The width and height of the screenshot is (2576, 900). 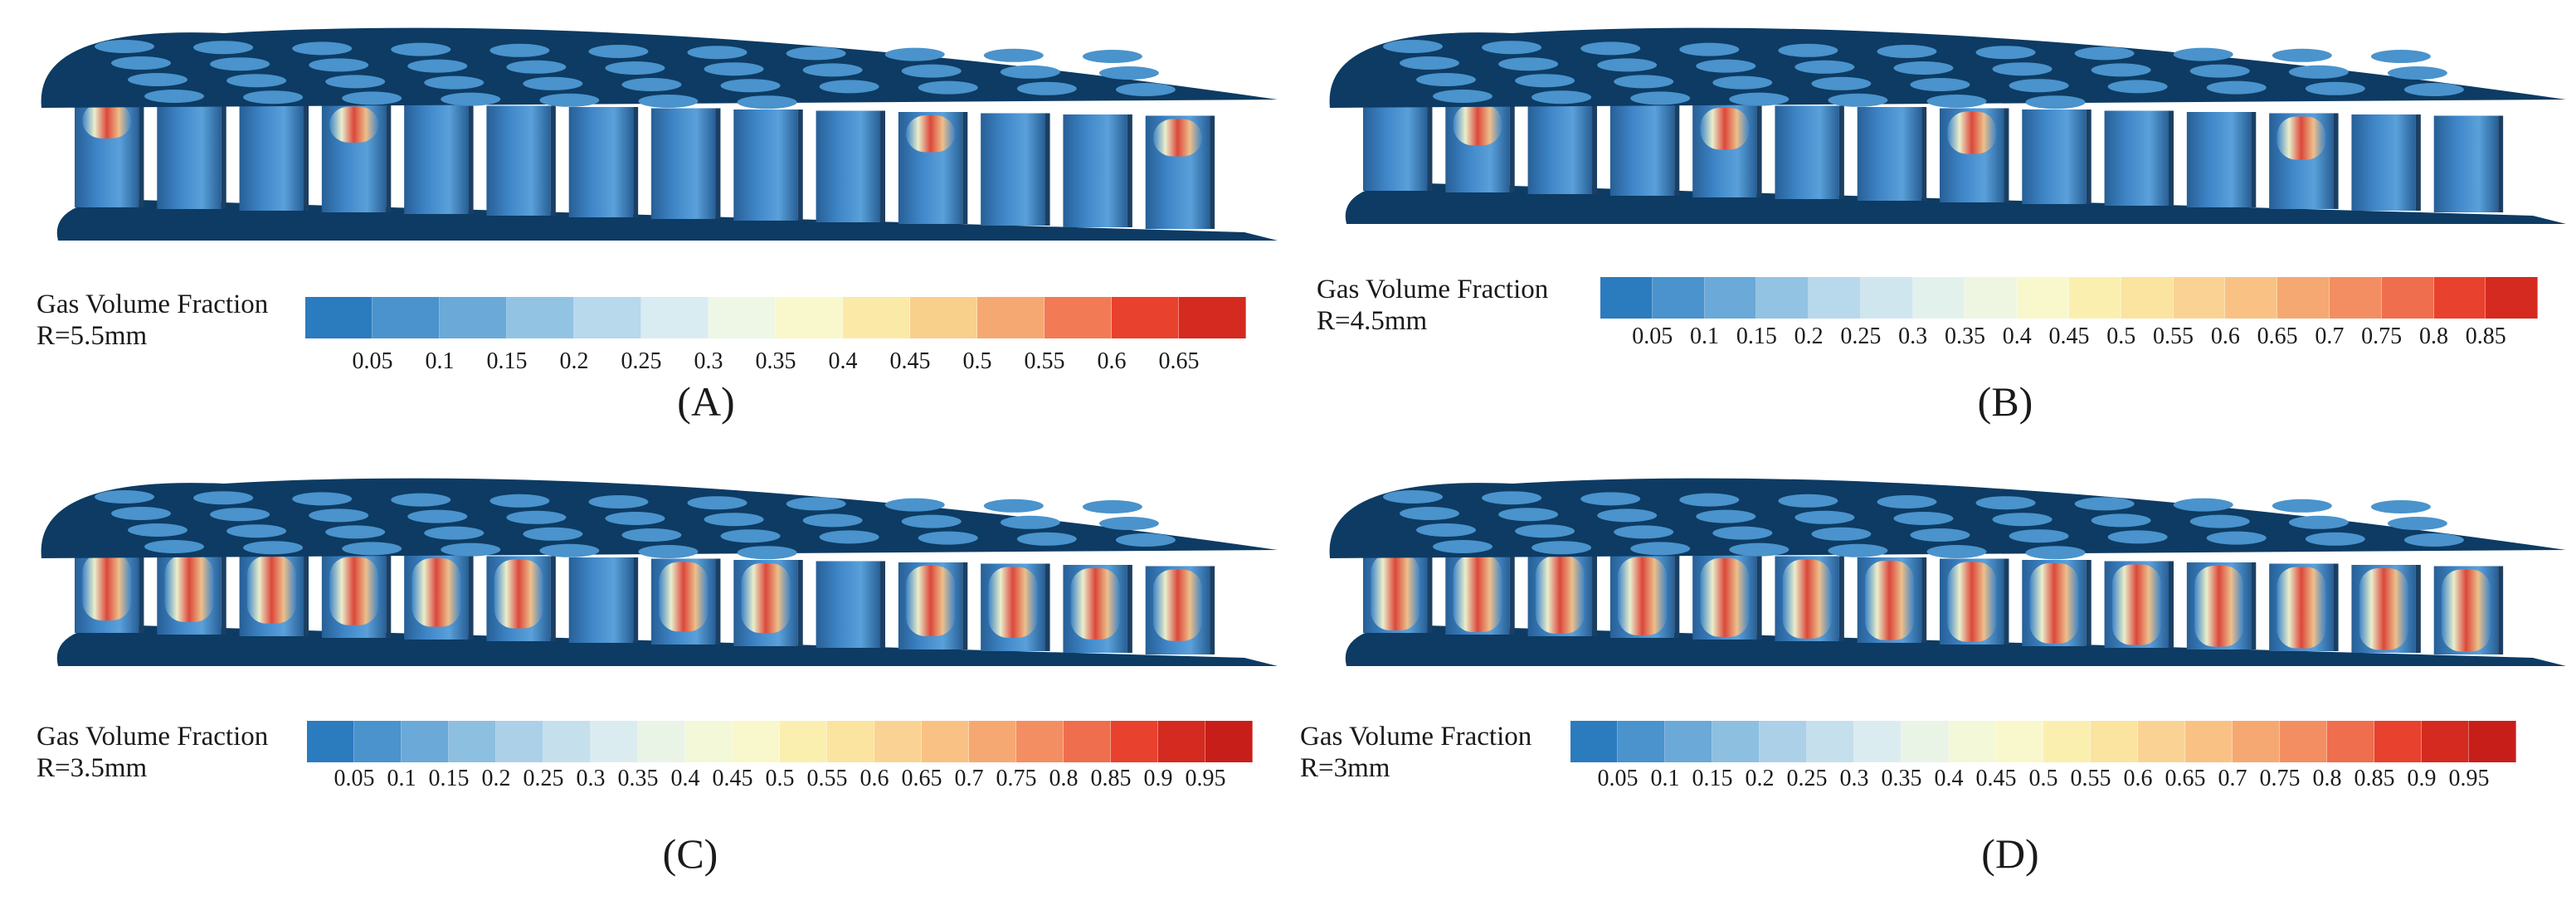 What do you see at coordinates (732, 778) in the screenshot?
I see `colorbar-tick-label: 0.45` at bounding box center [732, 778].